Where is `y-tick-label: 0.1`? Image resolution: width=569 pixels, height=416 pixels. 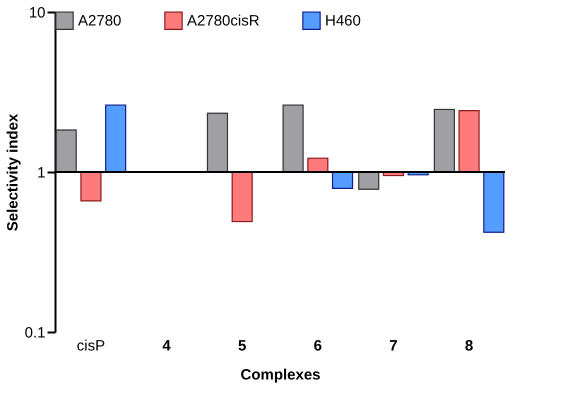
y-tick-label: 0.1 is located at coordinates (35, 333).